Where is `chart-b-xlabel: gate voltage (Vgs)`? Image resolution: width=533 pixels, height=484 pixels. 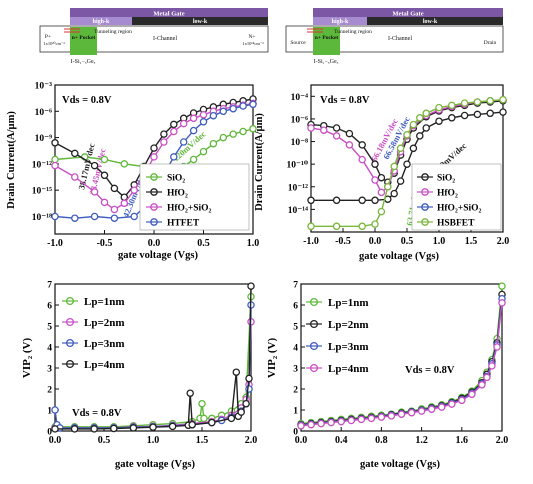
chart-b-xlabel: gate voltage (Vgs) is located at coordinates (399, 256).